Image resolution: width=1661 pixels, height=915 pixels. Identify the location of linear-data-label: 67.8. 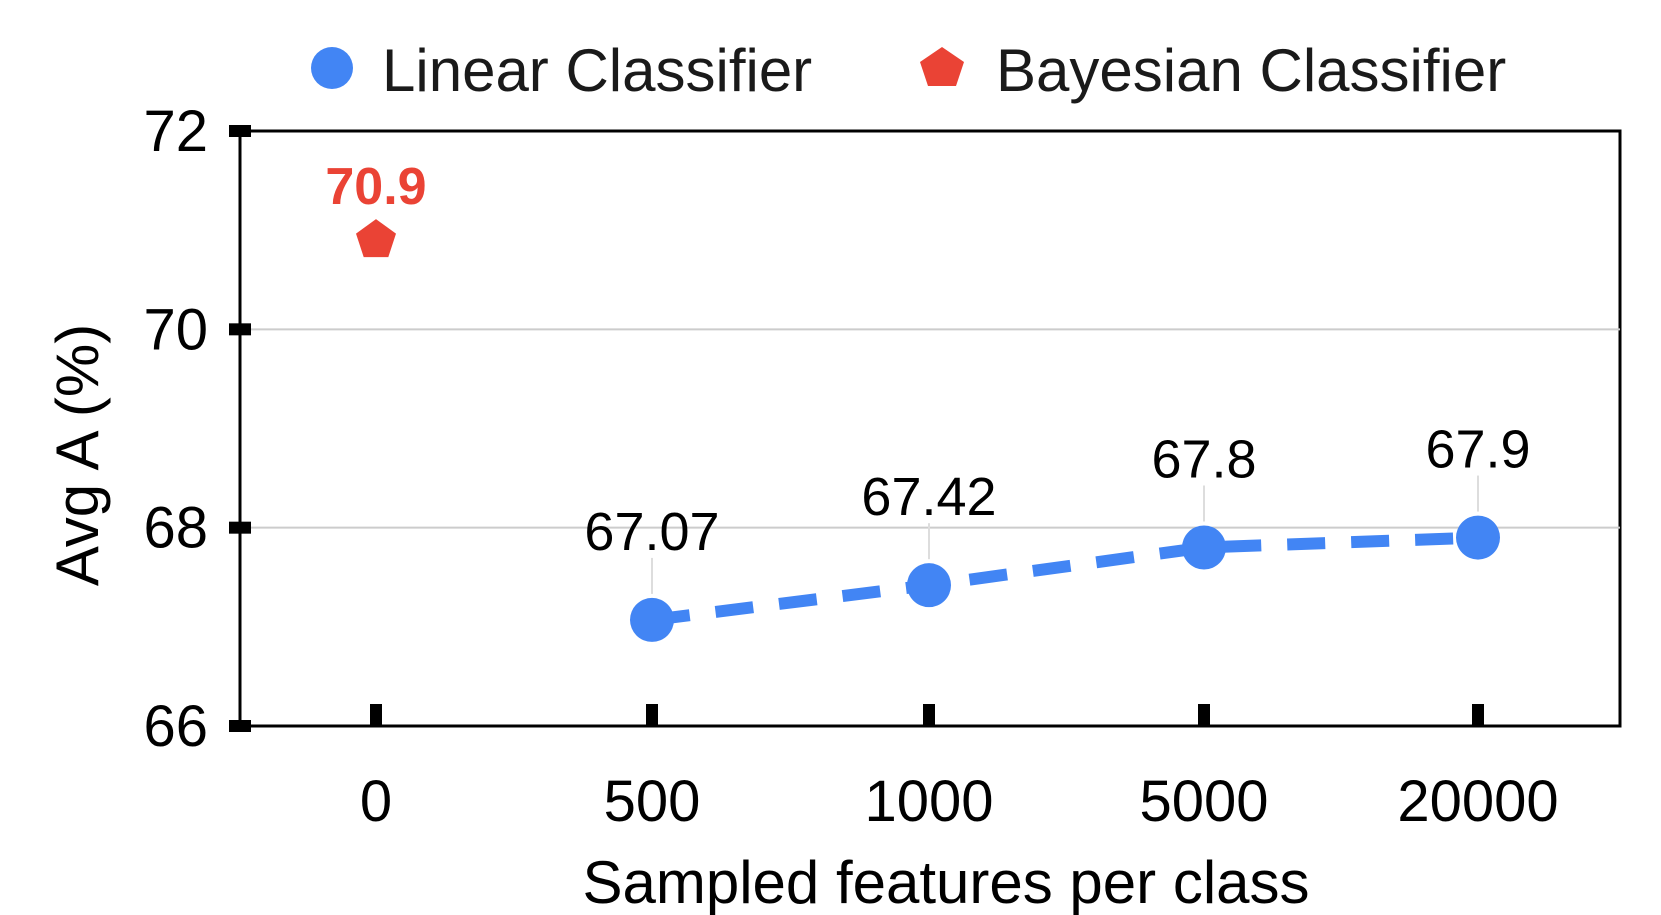
(1203, 460).